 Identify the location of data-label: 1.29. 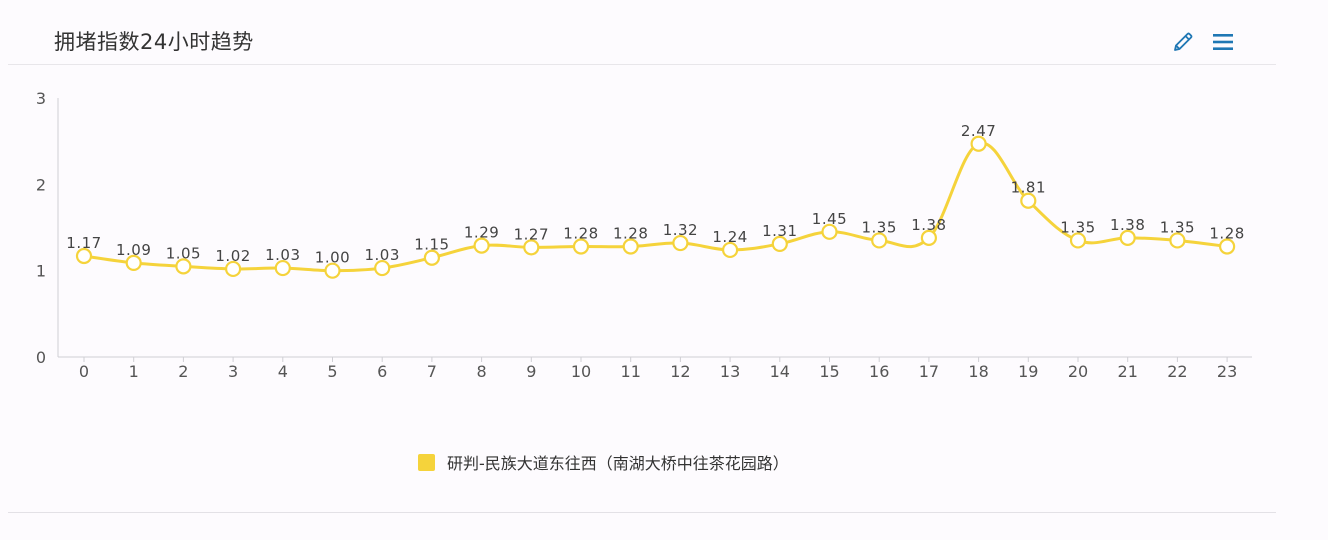
(481, 233).